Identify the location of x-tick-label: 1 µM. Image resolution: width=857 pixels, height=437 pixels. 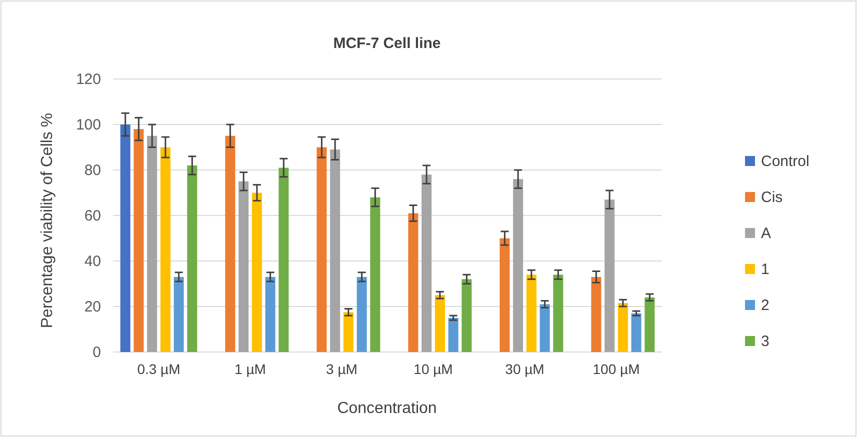
(250, 368).